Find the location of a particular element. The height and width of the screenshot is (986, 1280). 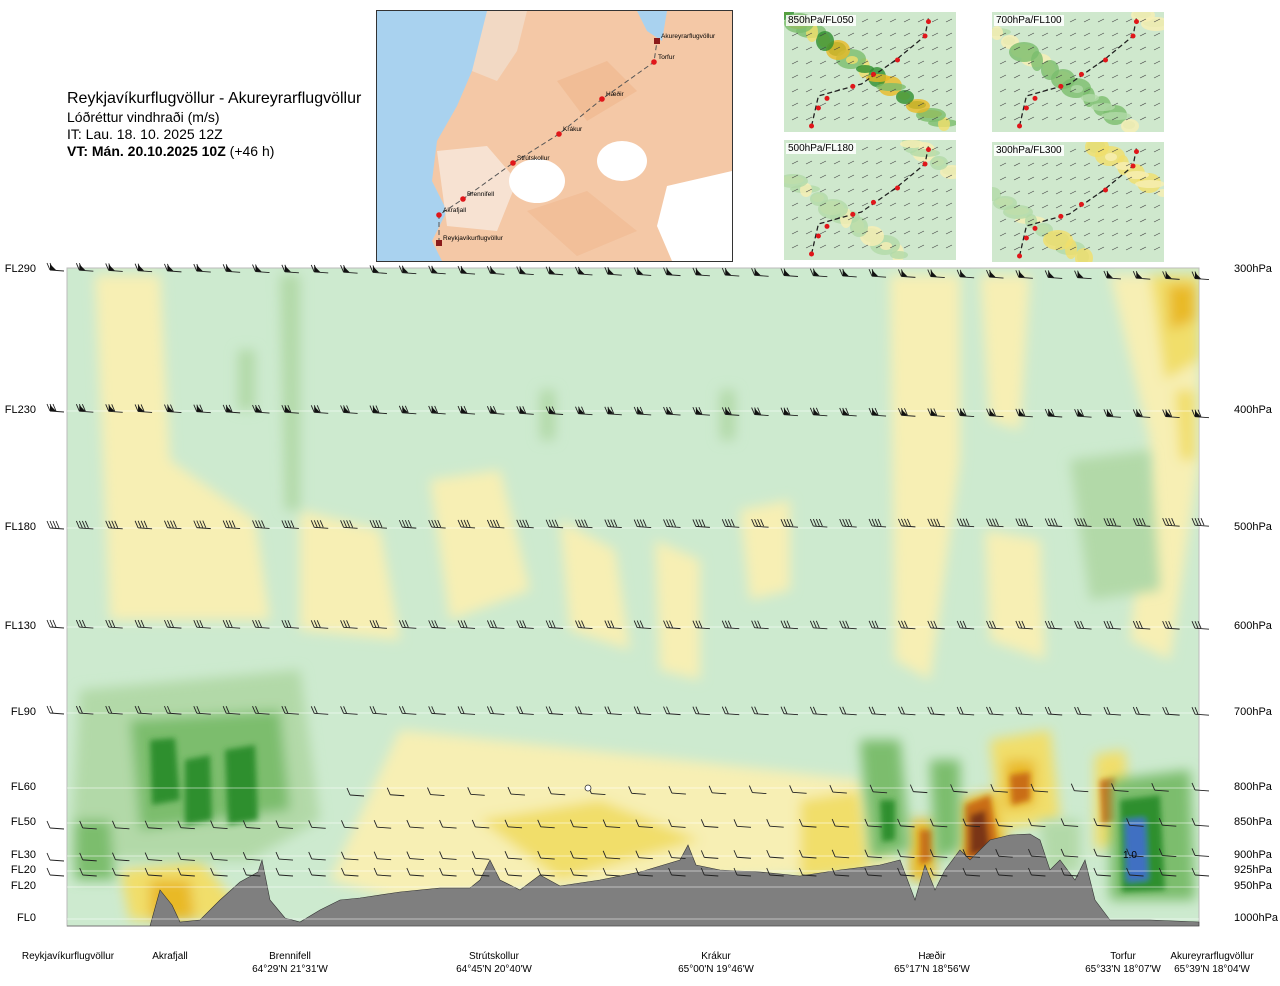

downdraft-area is located at coordinates (945, 810).